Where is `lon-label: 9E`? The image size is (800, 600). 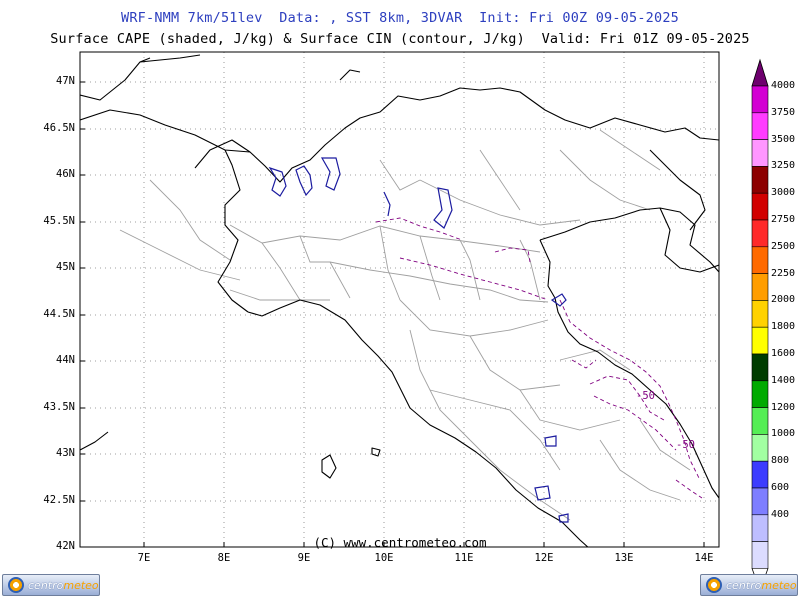 lon-label: 9E is located at coordinates (304, 558).